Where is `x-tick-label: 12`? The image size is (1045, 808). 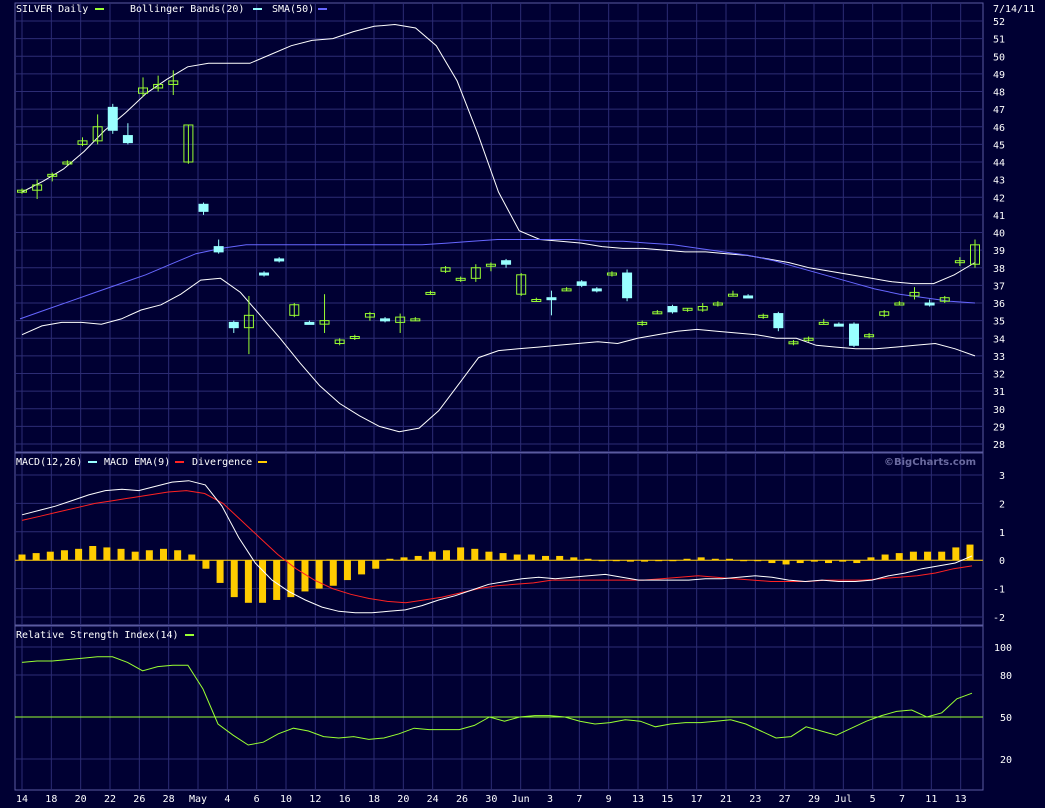 x-tick-label: 12 is located at coordinates (315, 799).